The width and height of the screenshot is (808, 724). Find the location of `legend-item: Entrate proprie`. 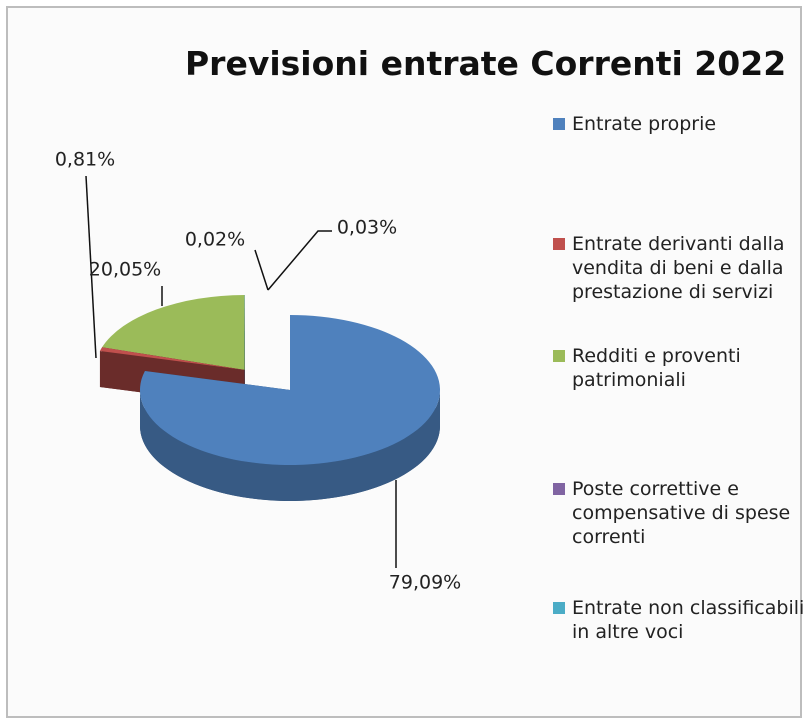

legend-item: Entrate proprie is located at coordinates (680, 124).